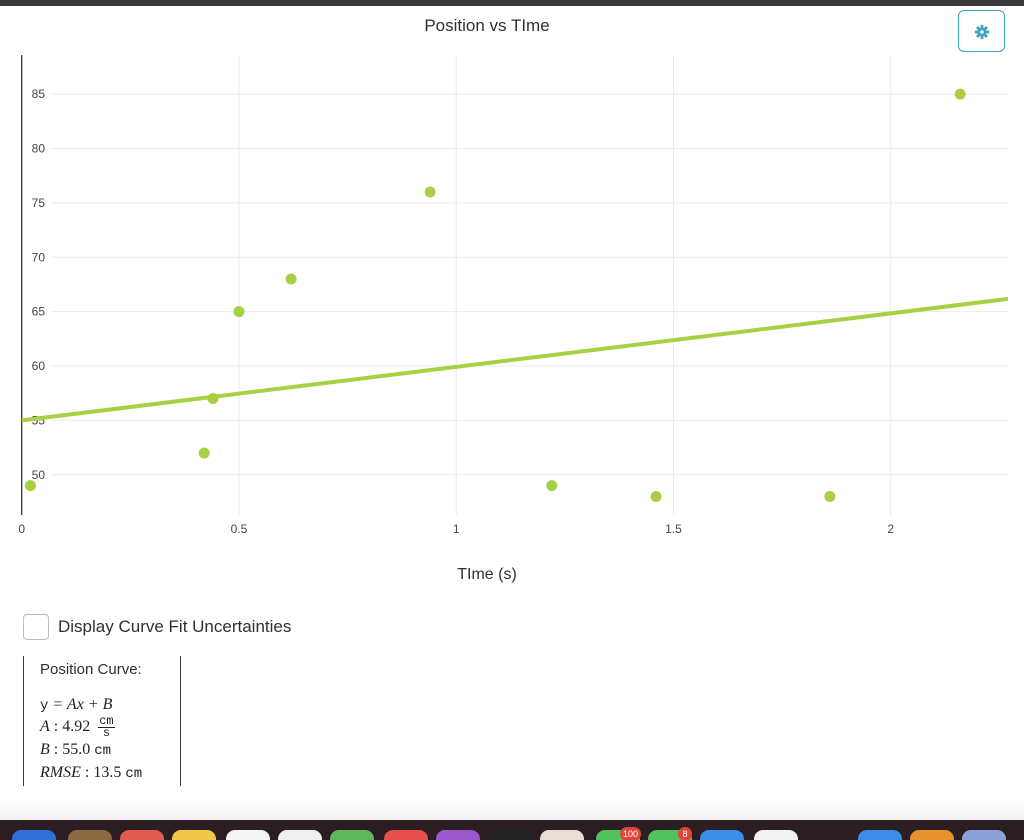 The image size is (1024, 840). I want to click on param-a: A : 4.92 cm s, so click(77, 727).